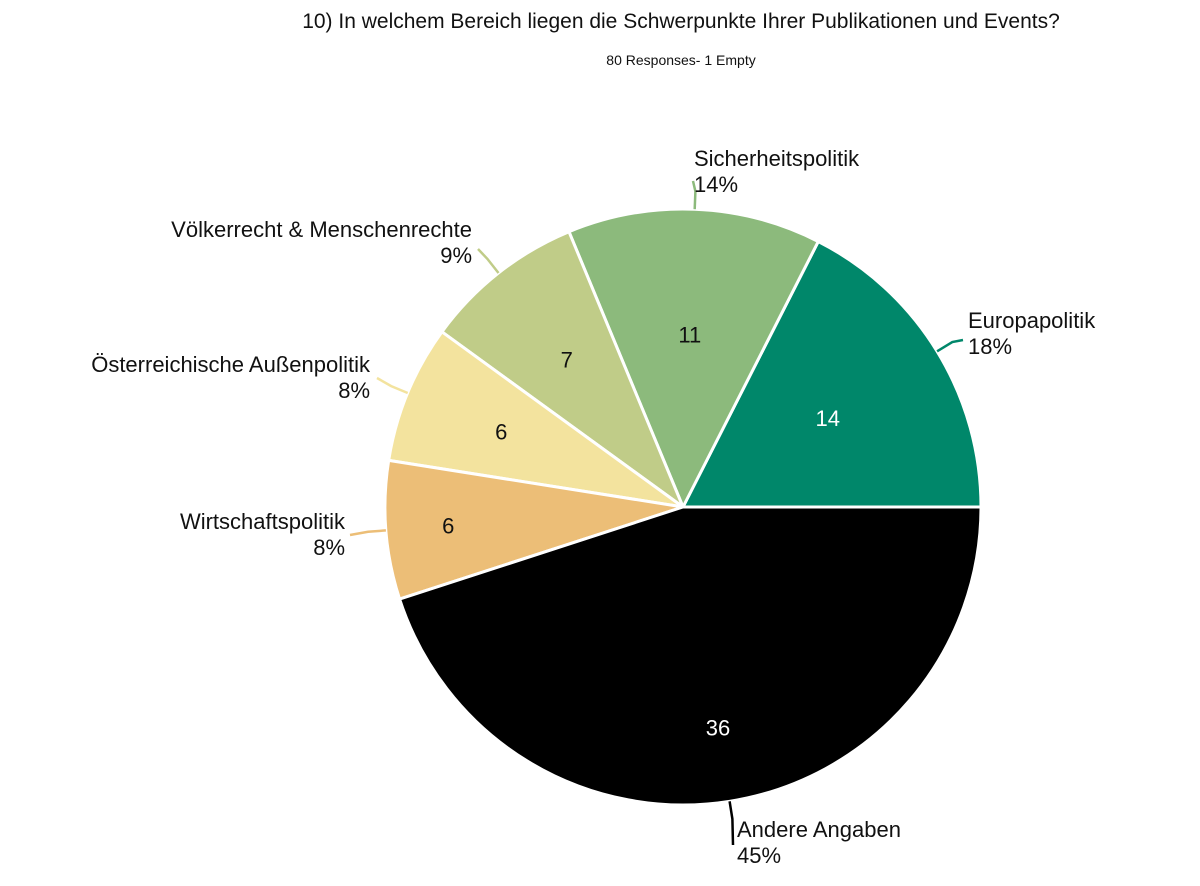  Describe the element at coordinates (777, 158) in the screenshot. I see `slice-category-label: Sicherheitspolitik` at that location.